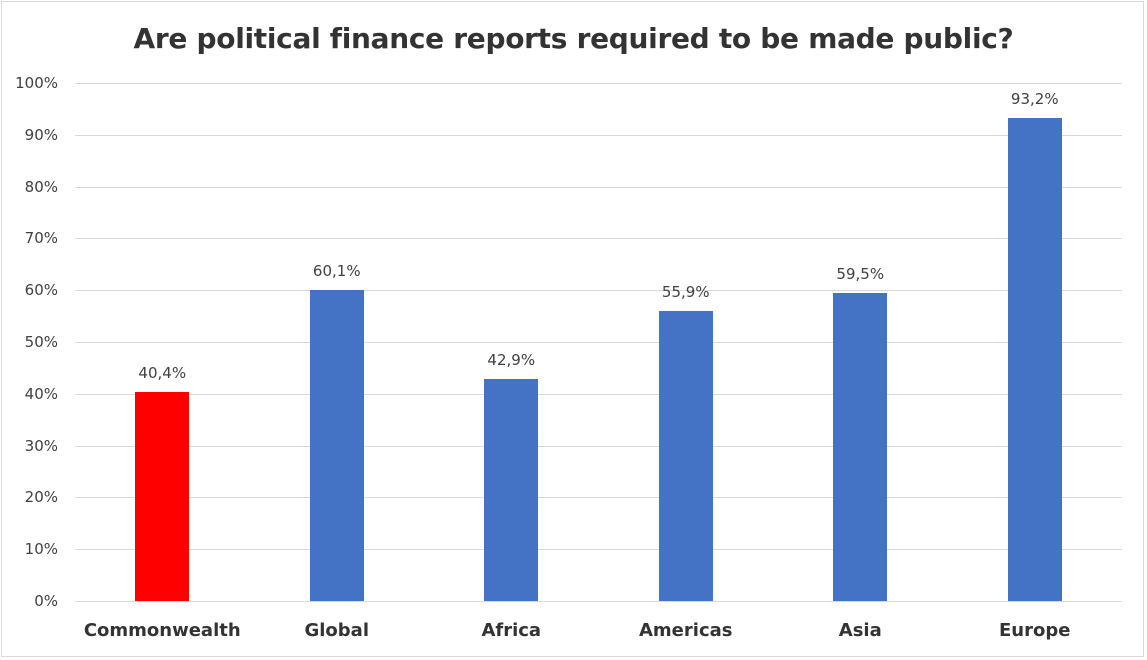 The image size is (1147, 660). I want to click on y-tick-label: 10%, so click(41, 549).